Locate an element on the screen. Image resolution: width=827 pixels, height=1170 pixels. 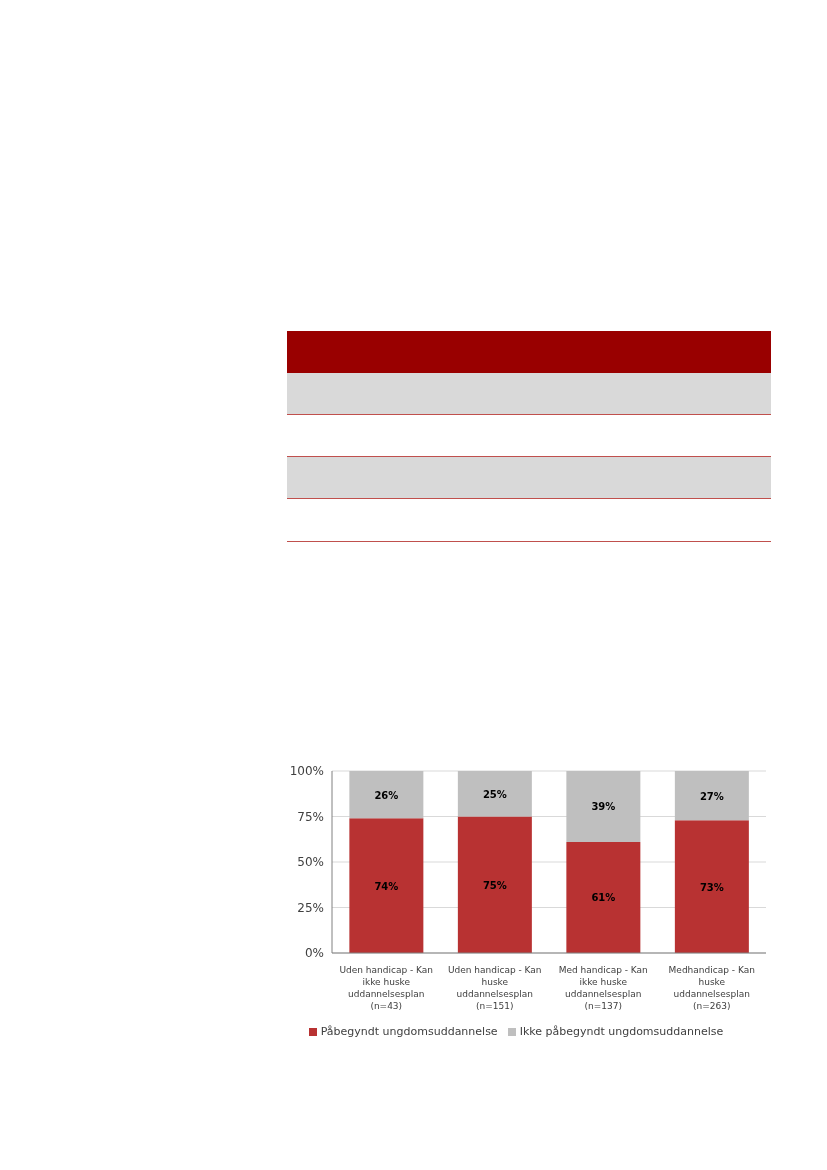
data-label: 39% is located at coordinates (603, 807).